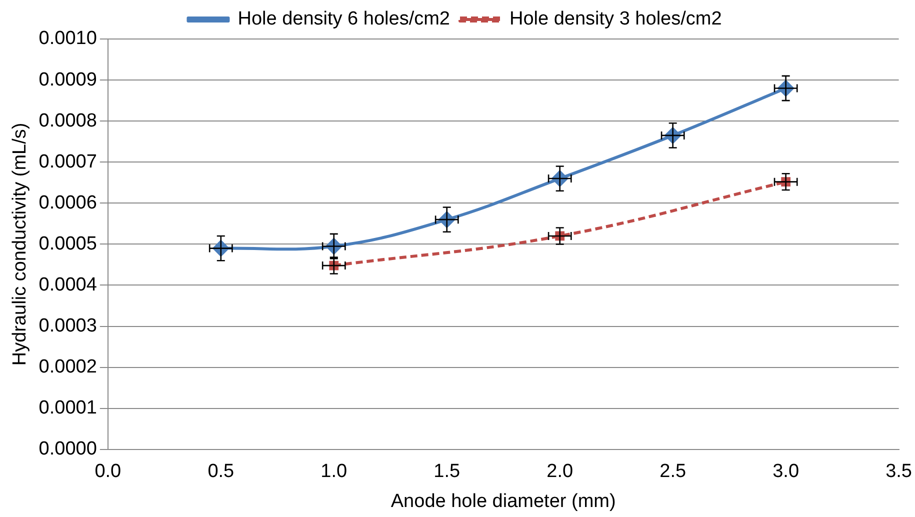  What do you see at coordinates (67, 203) in the screenshot?
I see `y-tick-label: 0.0006` at bounding box center [67, 203].